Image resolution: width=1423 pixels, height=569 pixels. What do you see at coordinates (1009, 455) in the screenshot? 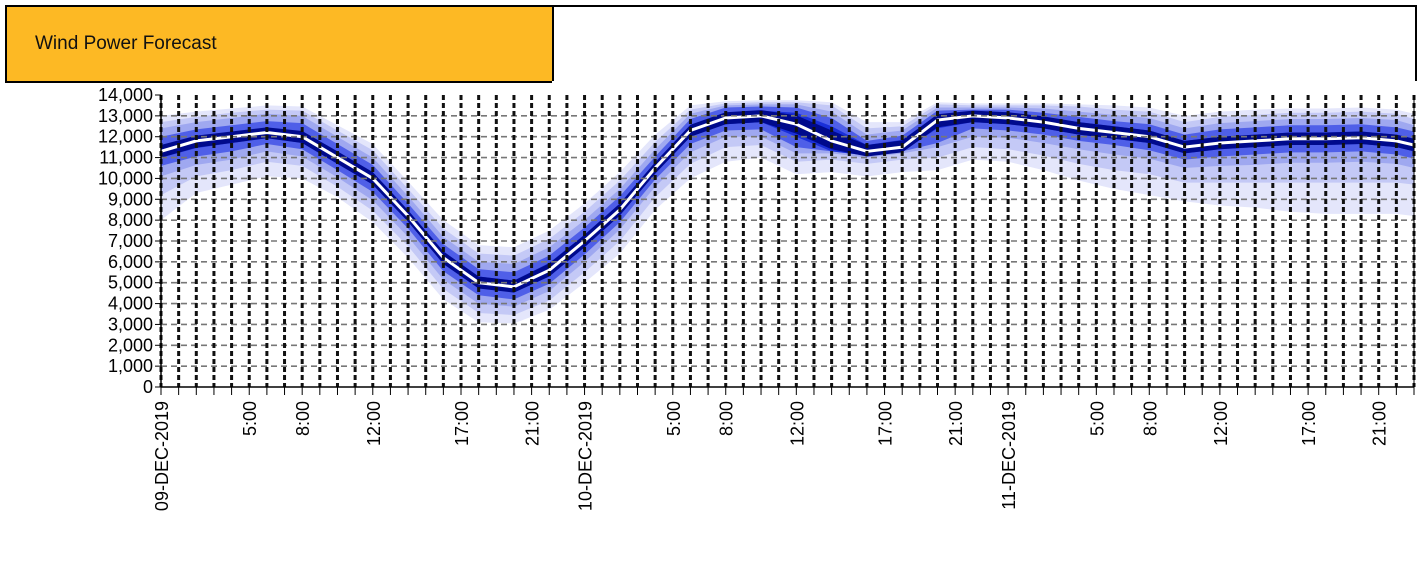
I see `x-tick-label: 11-DEC-2019` at bounding box center [1009, 455].